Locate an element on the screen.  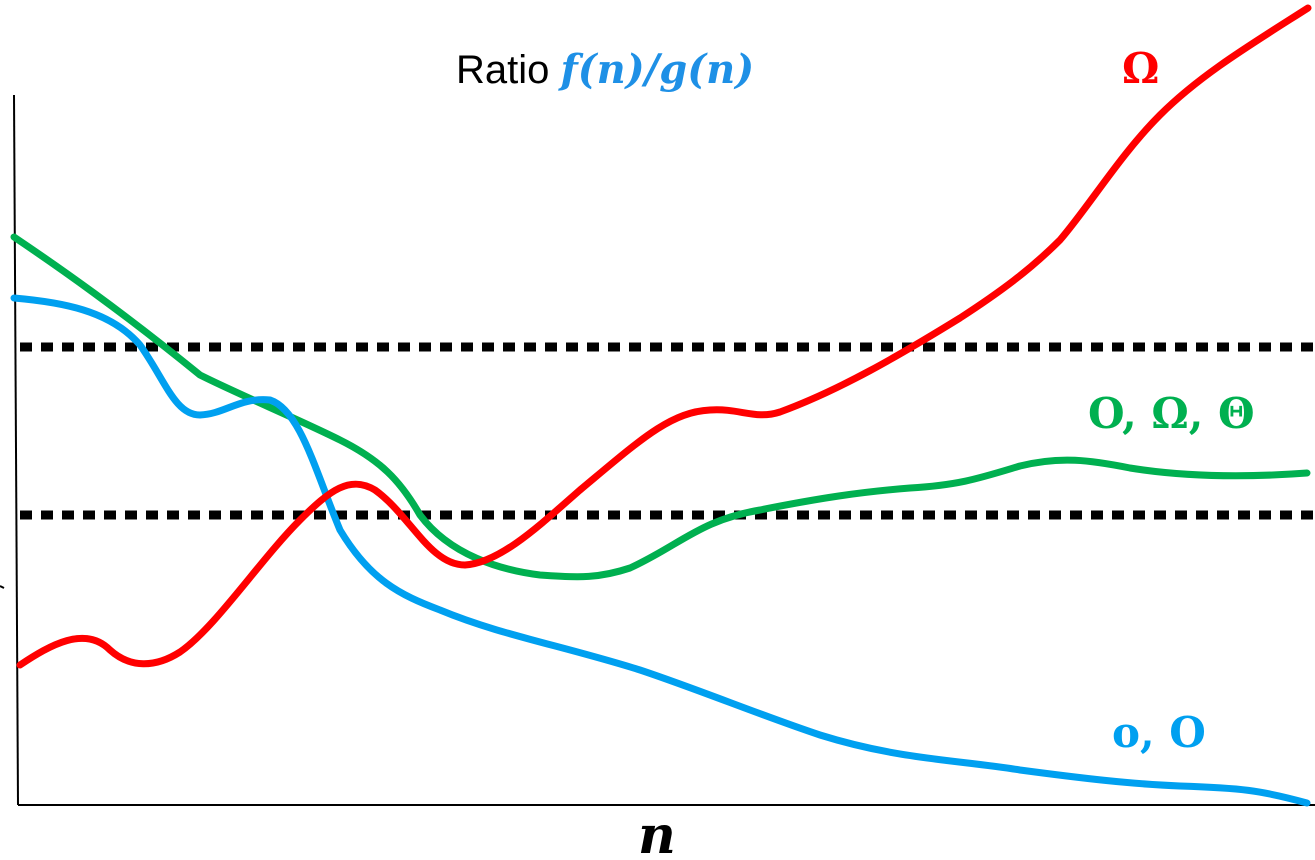
title-prefix: Ratio is located at coordinates (508, 70).